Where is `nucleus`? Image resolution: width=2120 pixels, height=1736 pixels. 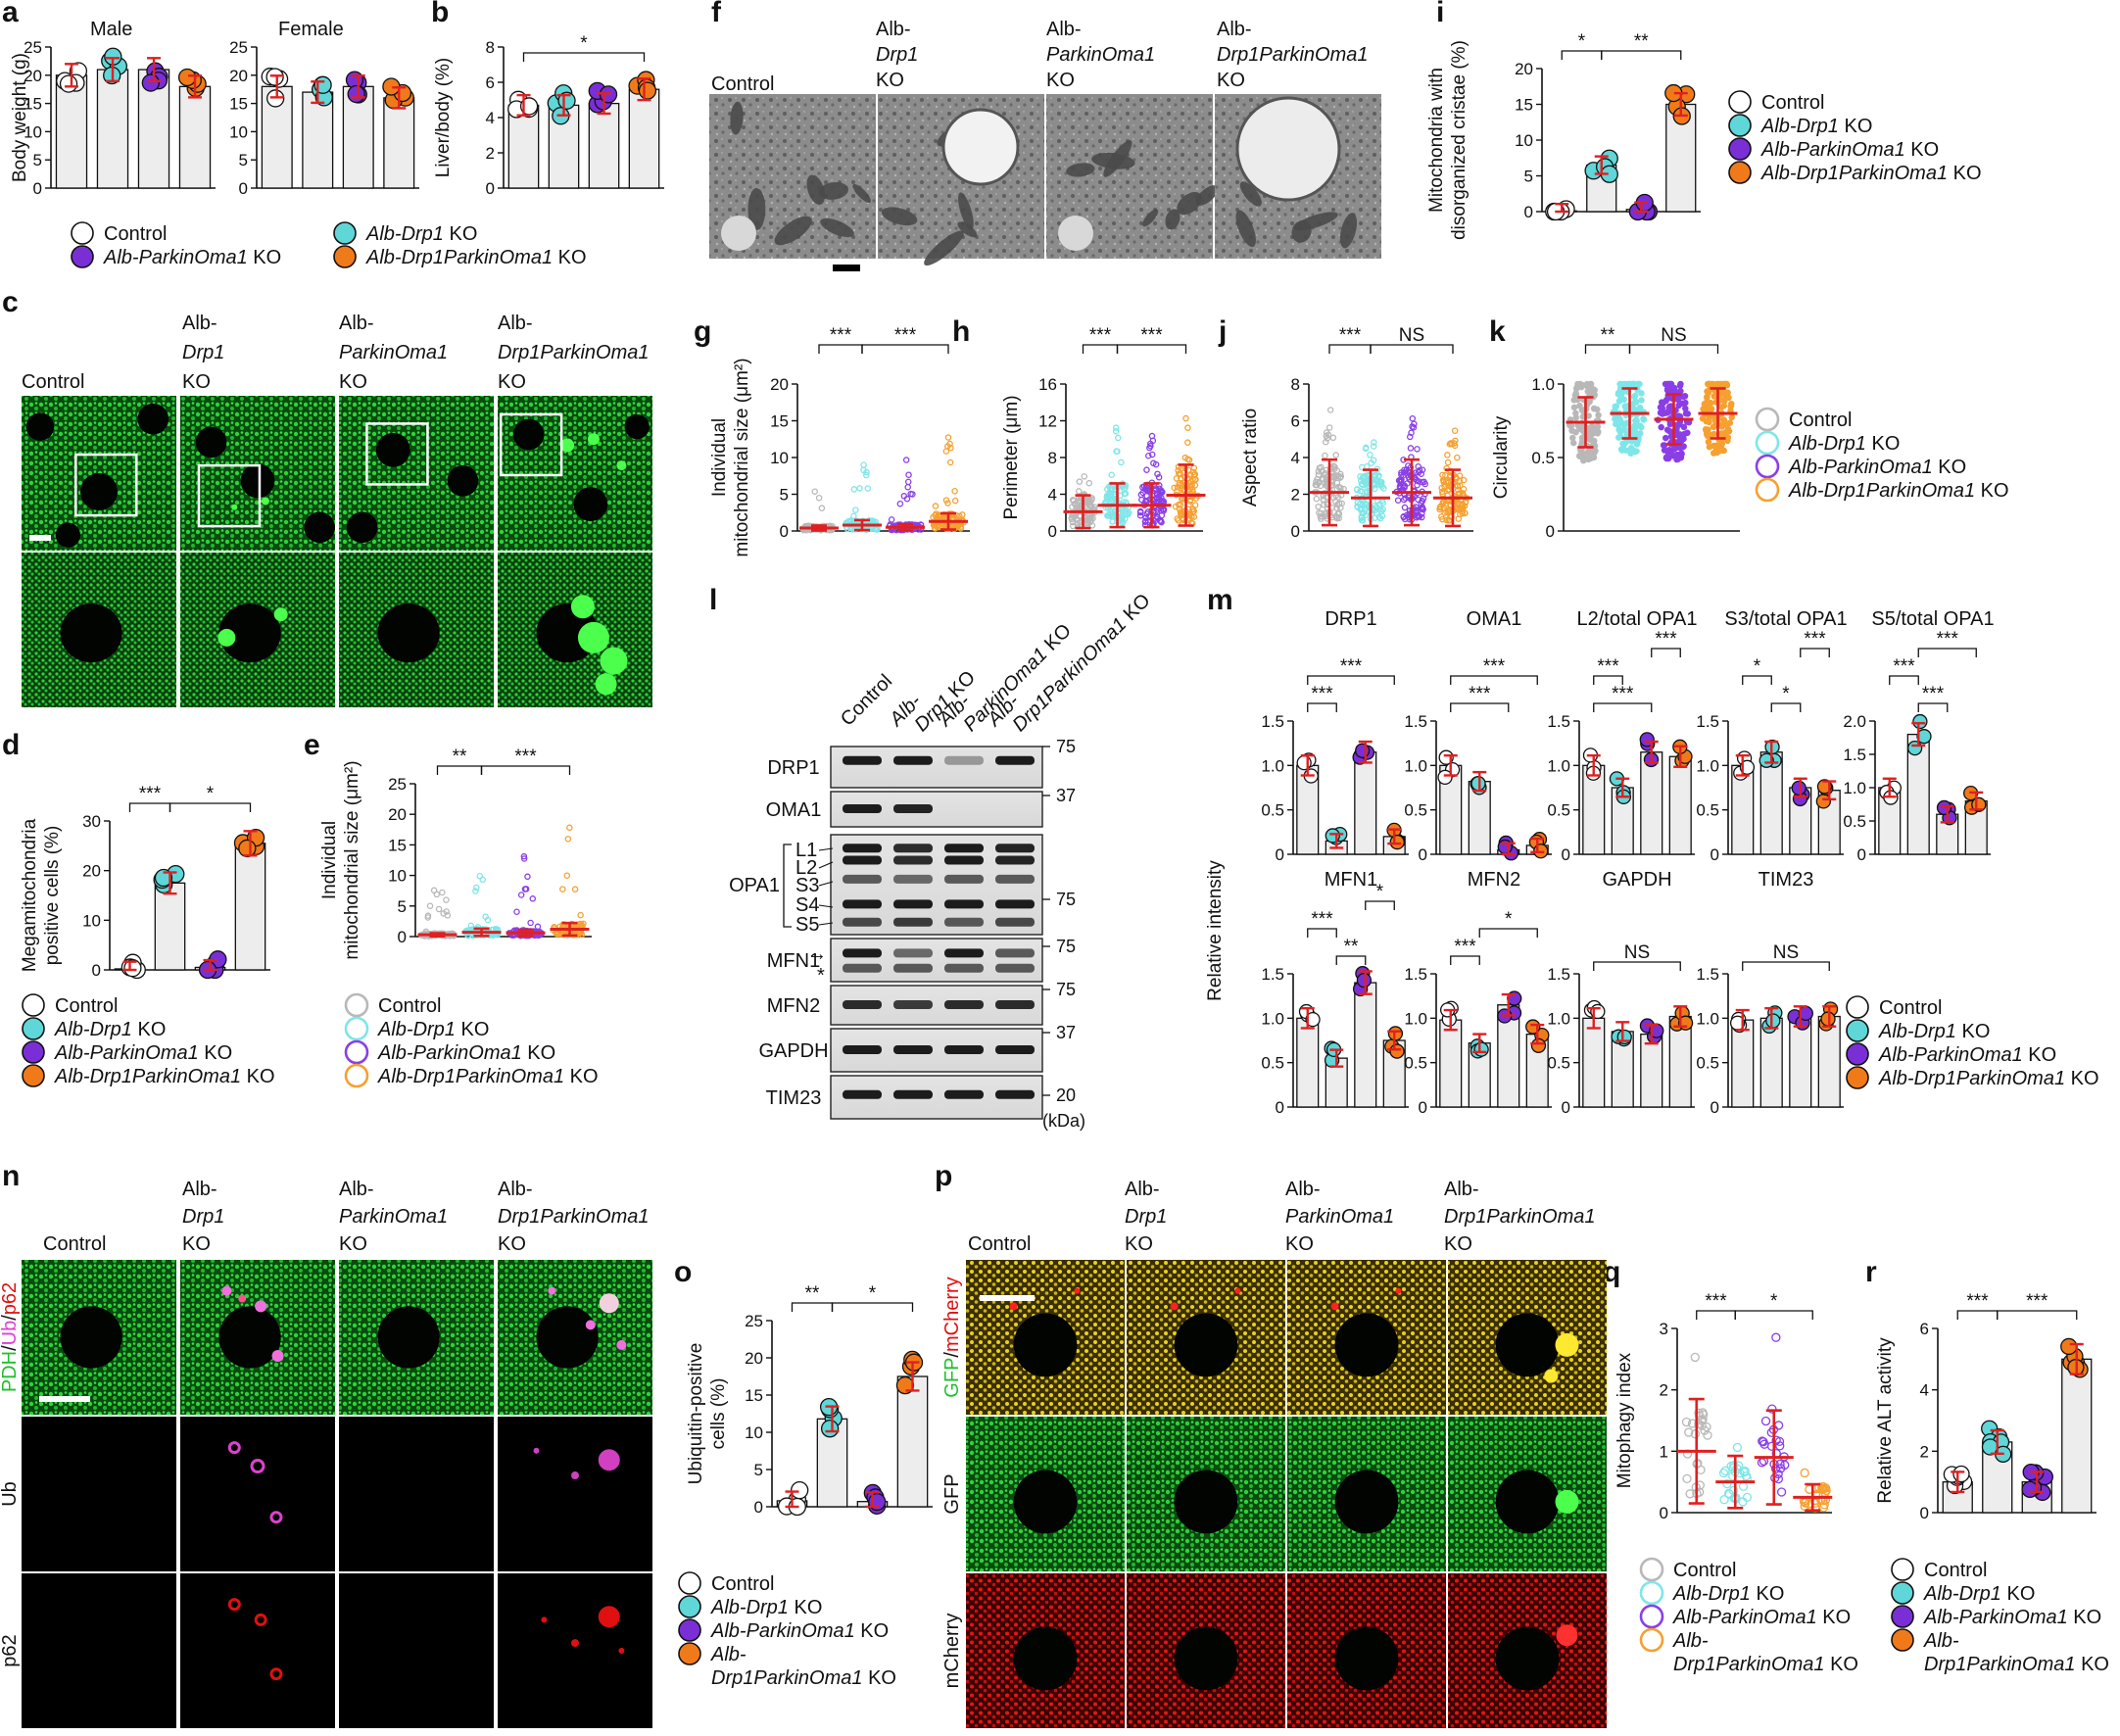 nucleus is located at coordinates (99, 491).